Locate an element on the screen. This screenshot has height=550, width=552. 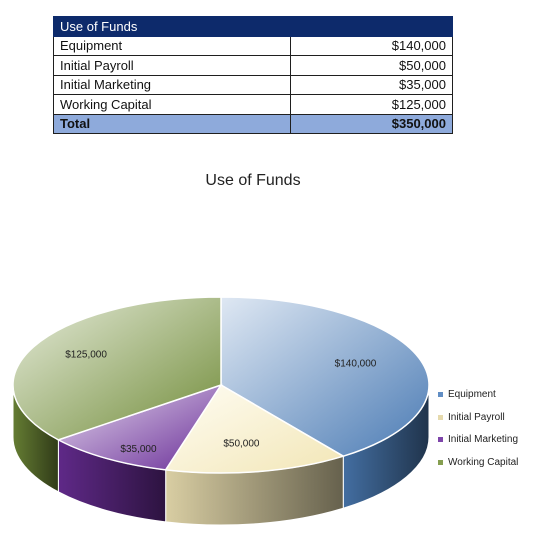
pie-data-labels: $140,000 $50,000 $35,000 $125,000 is located at coordinates (221, 402).